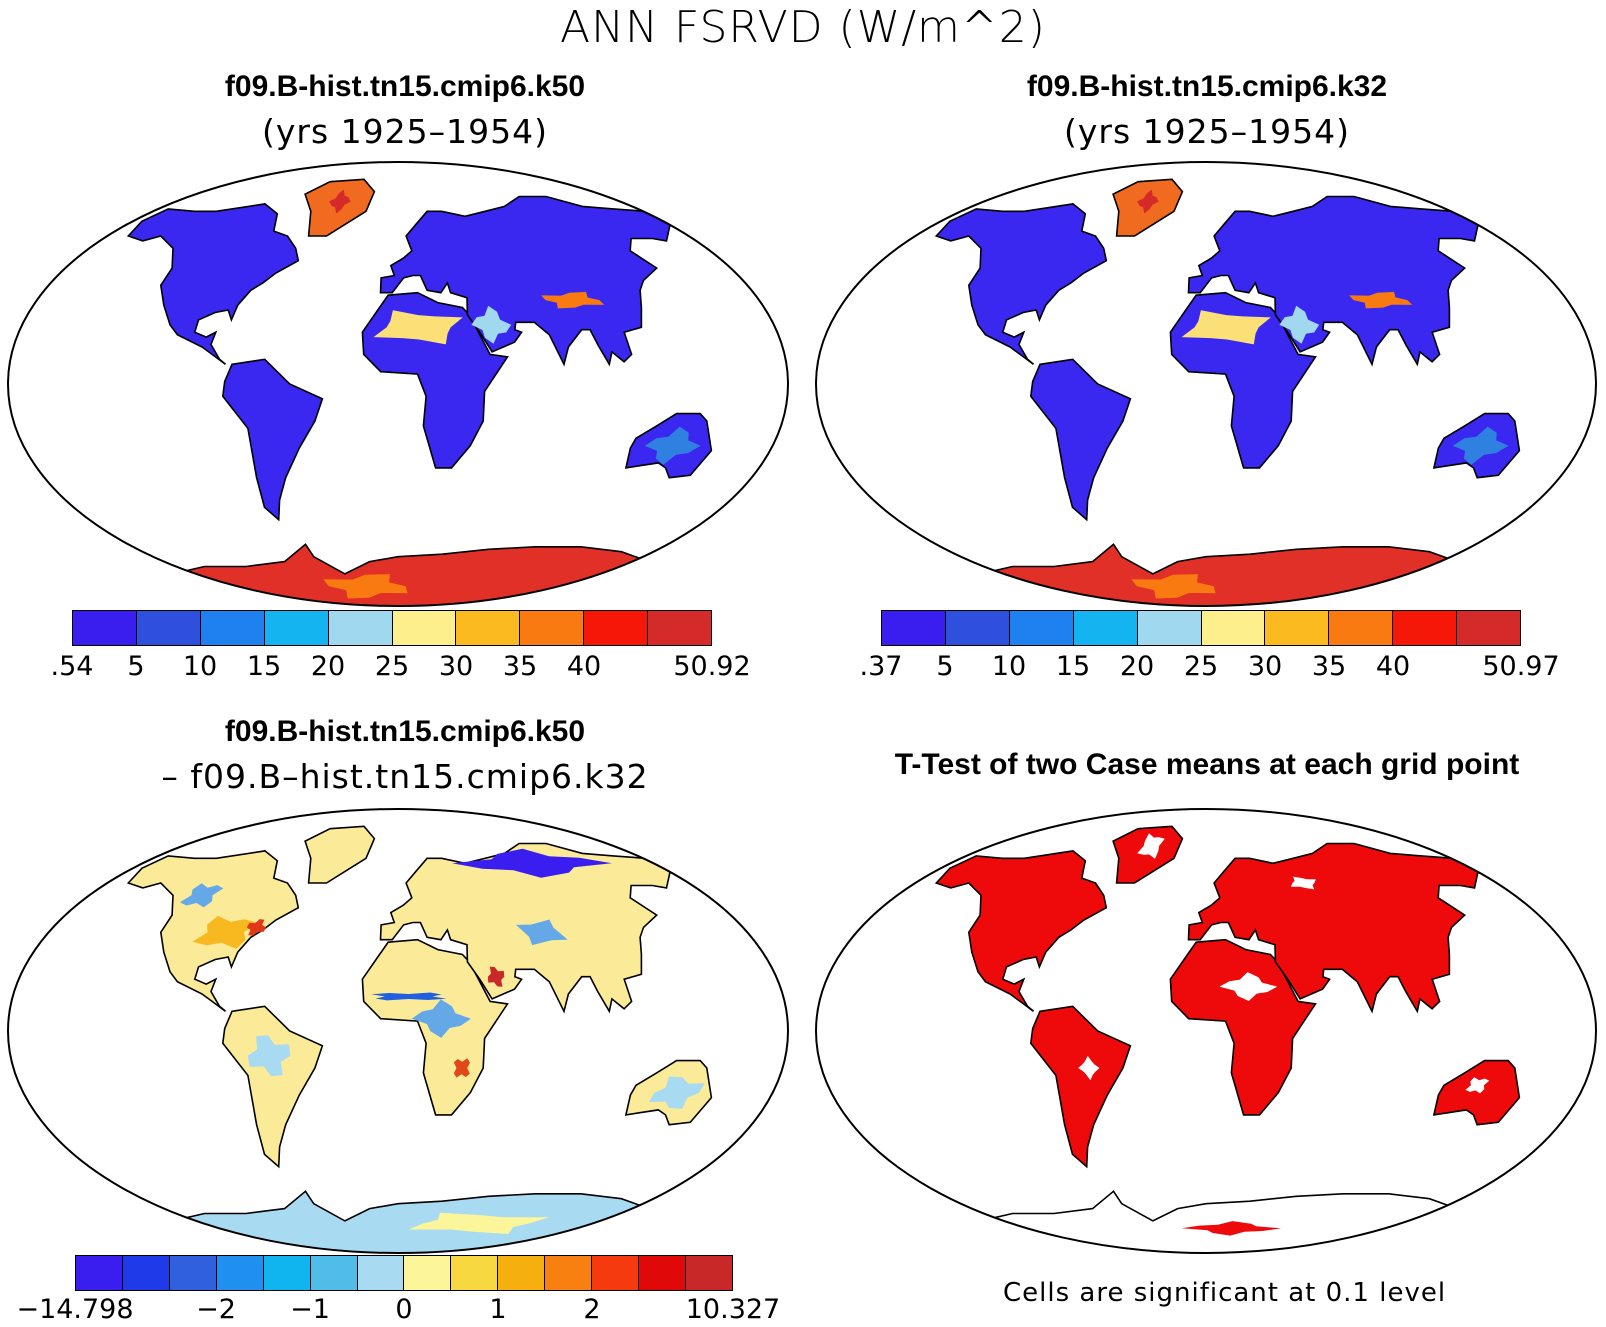  What do you see at coordinates (1299, 324) in the screenshot?
I see `arabia-high` at bounding box center [1299, 324].